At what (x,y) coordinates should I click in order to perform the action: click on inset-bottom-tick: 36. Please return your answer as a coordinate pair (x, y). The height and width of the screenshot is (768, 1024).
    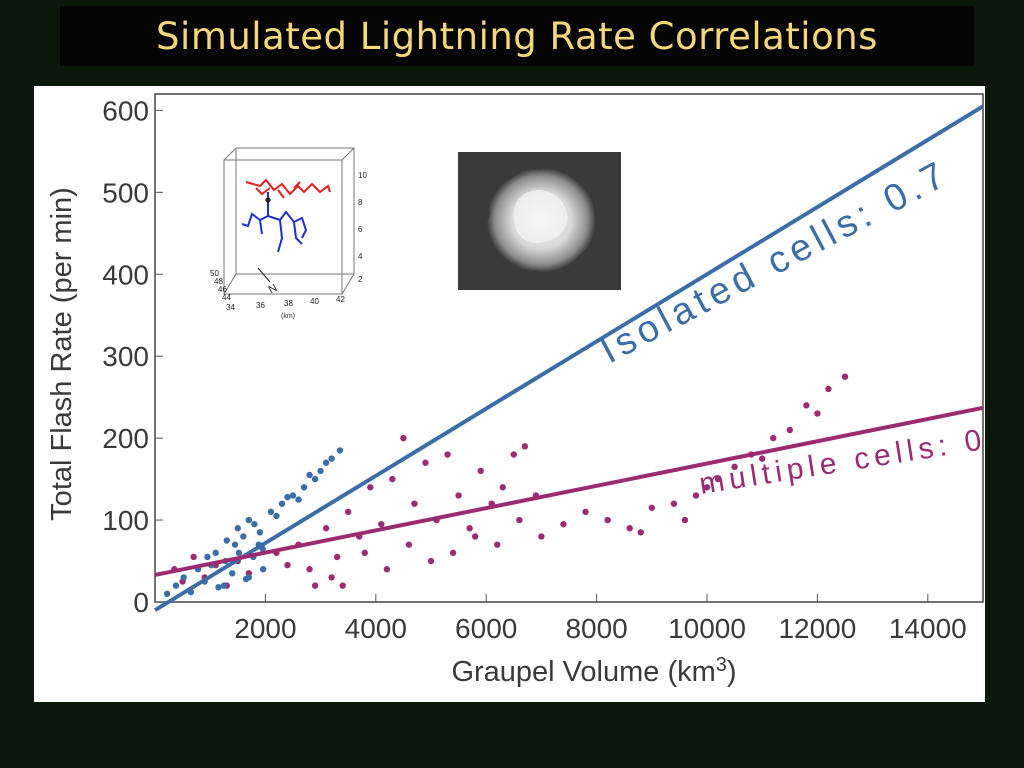
    Looking at the image, I should click on (260, 305).